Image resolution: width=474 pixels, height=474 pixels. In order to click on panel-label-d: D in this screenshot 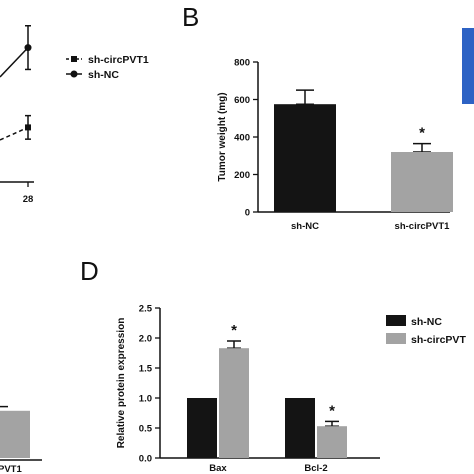, I will do `click(89, 271)`.